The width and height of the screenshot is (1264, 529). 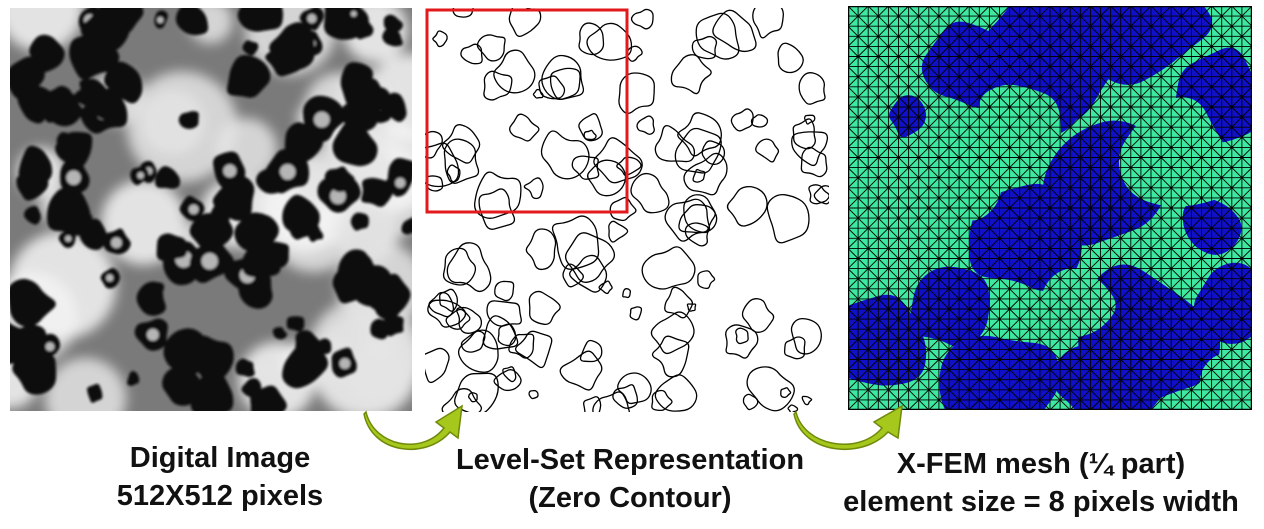 What do you see at coordinates (1041, 464) in the screenshot?
I see `caption-line: X-FEM mesh (¼ part)` at bounding box center [1041, 464].